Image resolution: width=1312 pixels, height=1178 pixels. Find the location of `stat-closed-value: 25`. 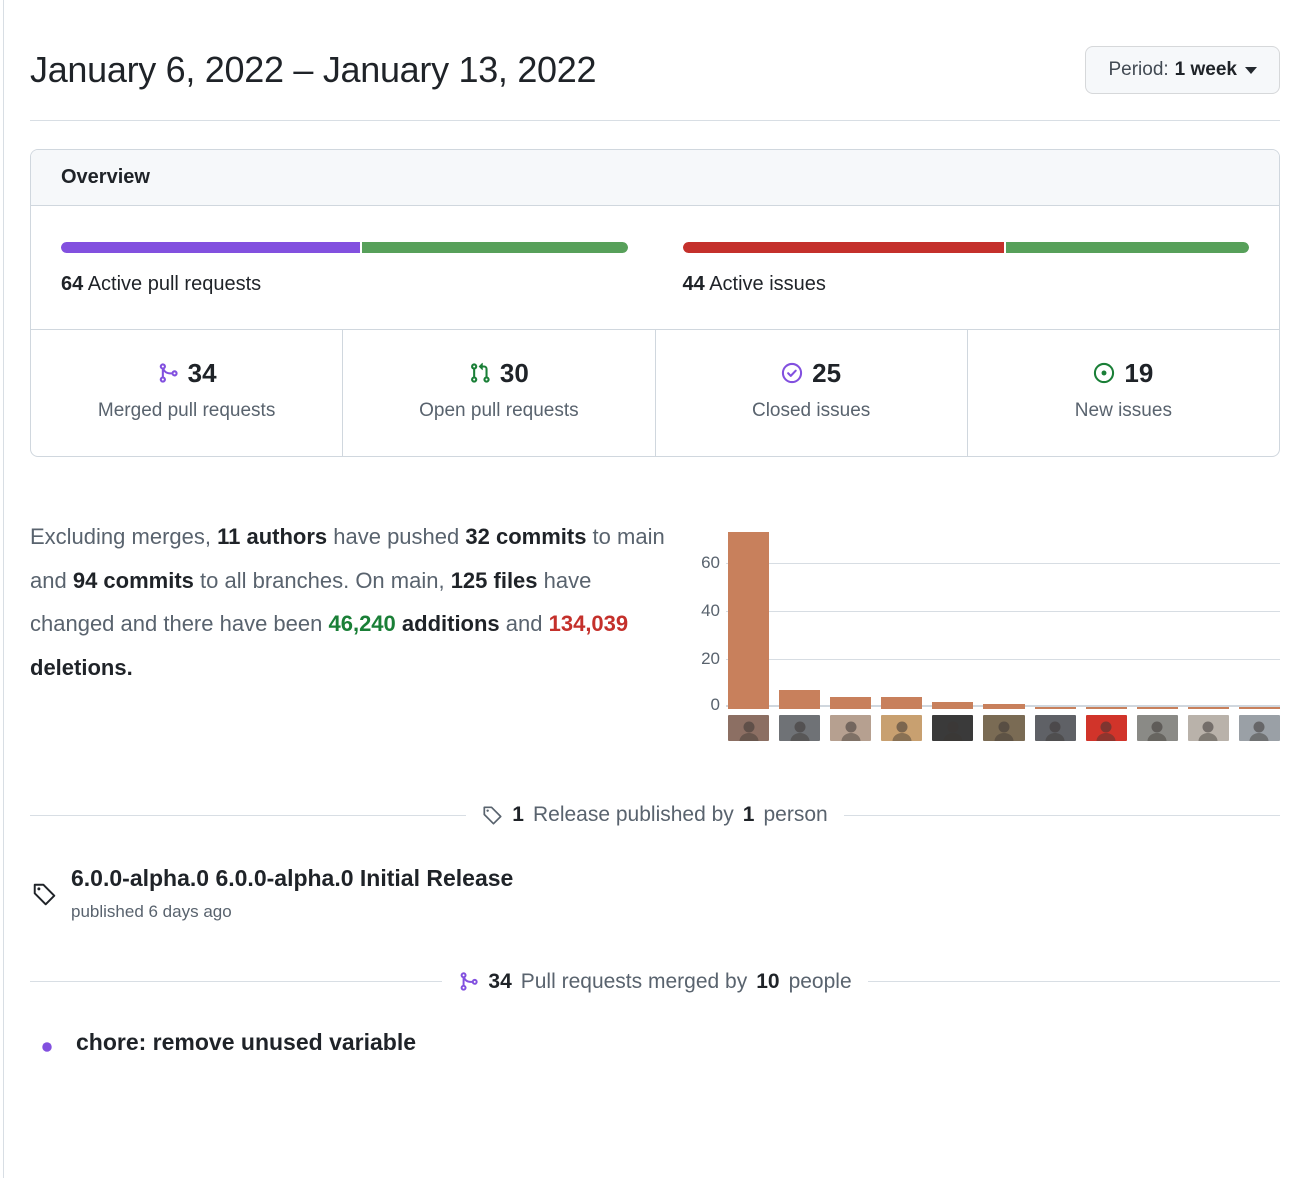

stat-closed-value: 25 is located at coordinates (827, 373).